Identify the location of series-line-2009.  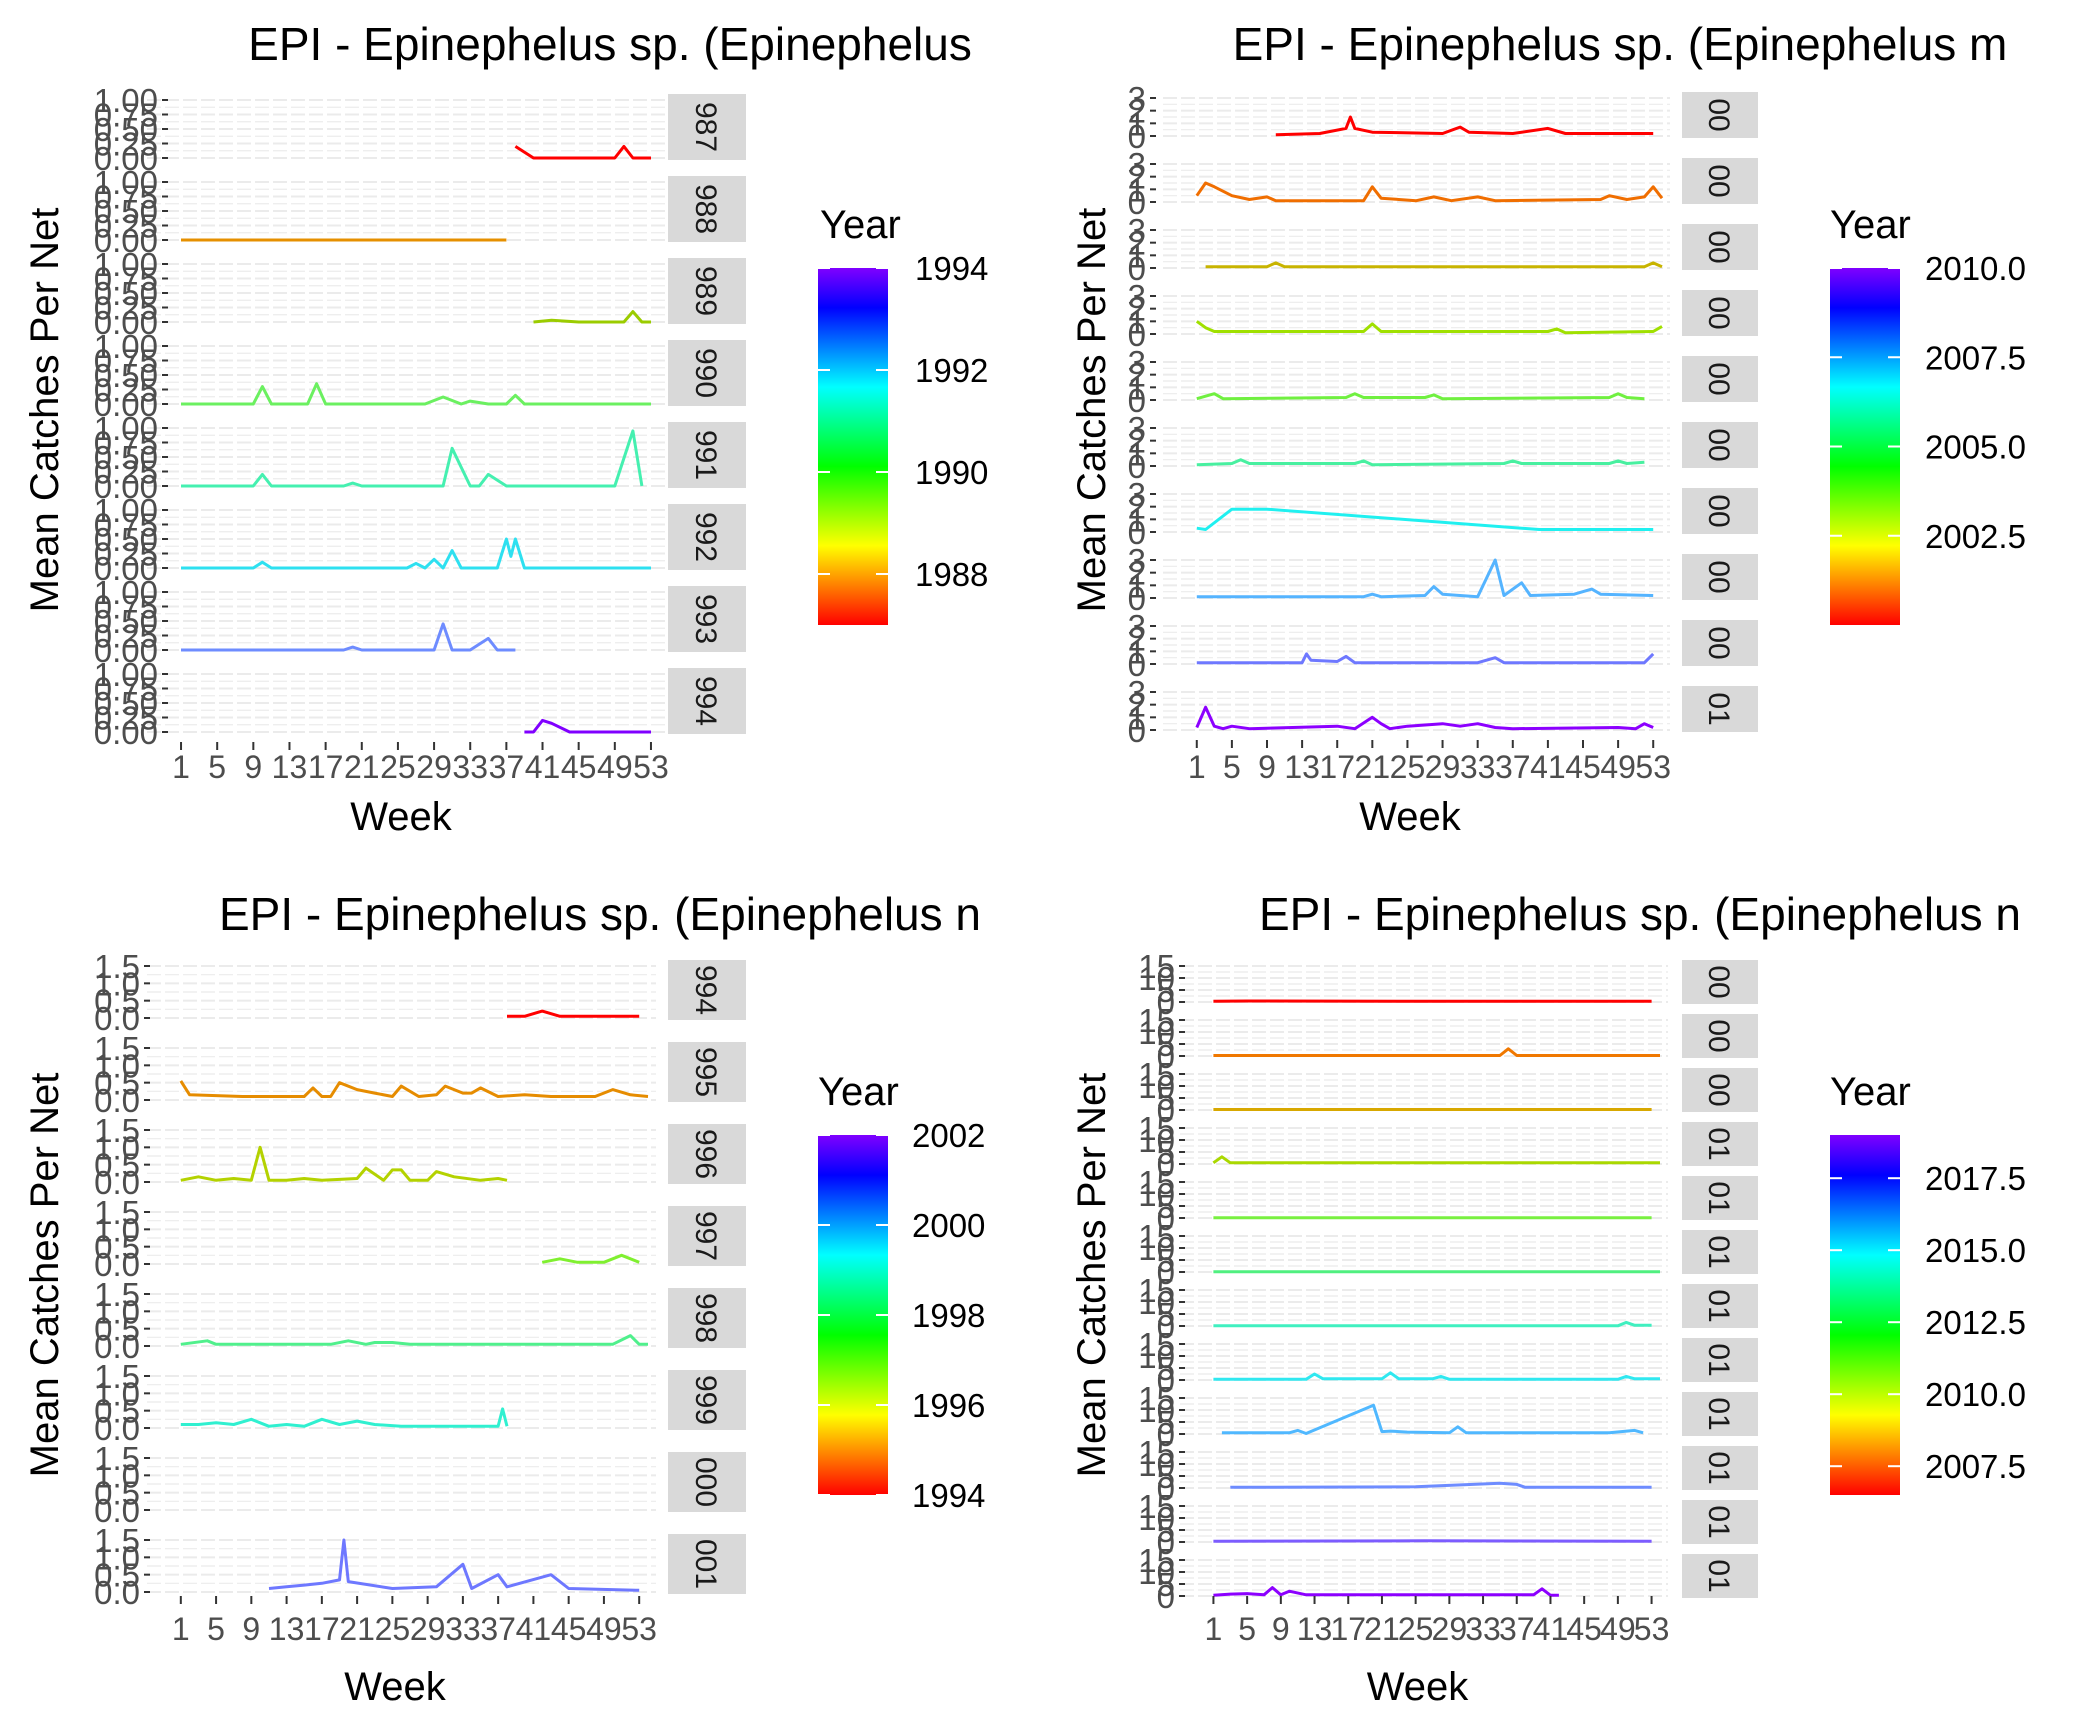
(1424, 718).